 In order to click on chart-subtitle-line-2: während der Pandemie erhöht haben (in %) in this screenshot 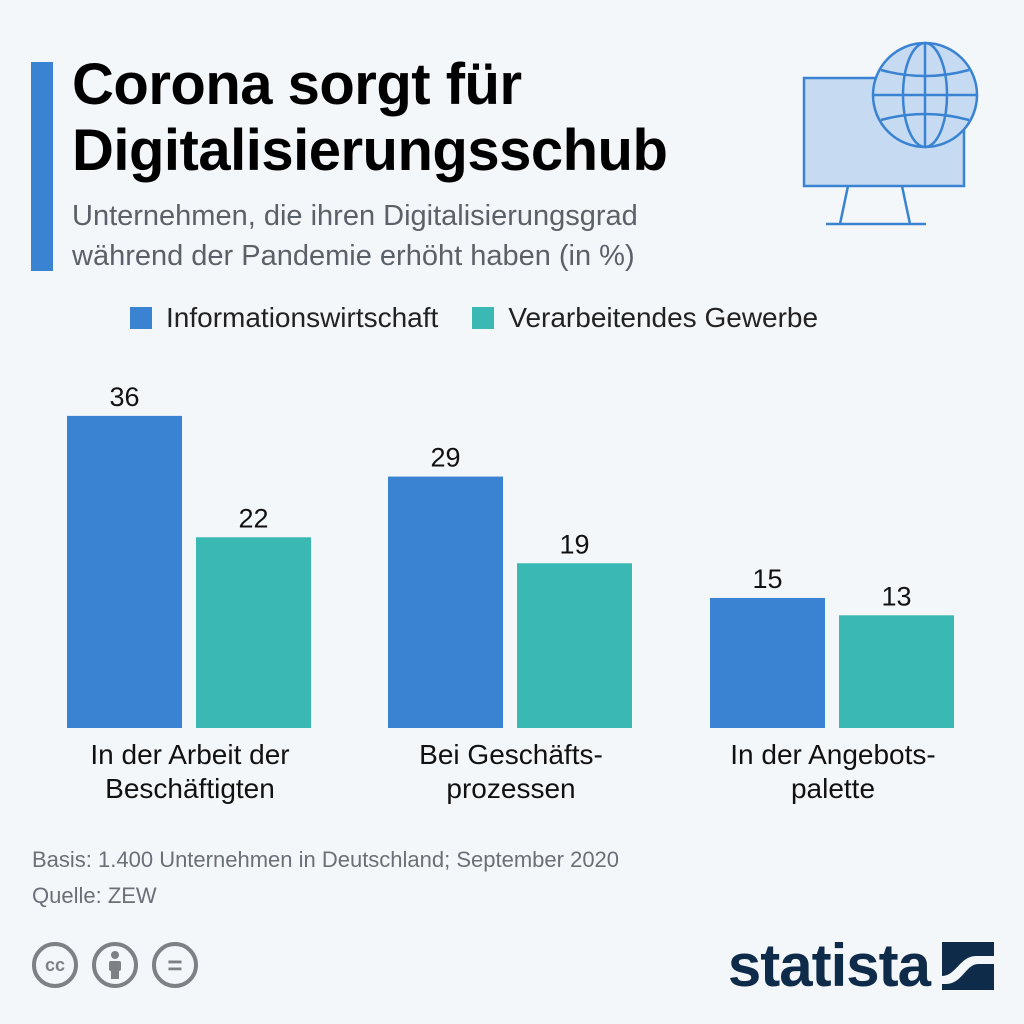, I will do `click(353, 256)`.